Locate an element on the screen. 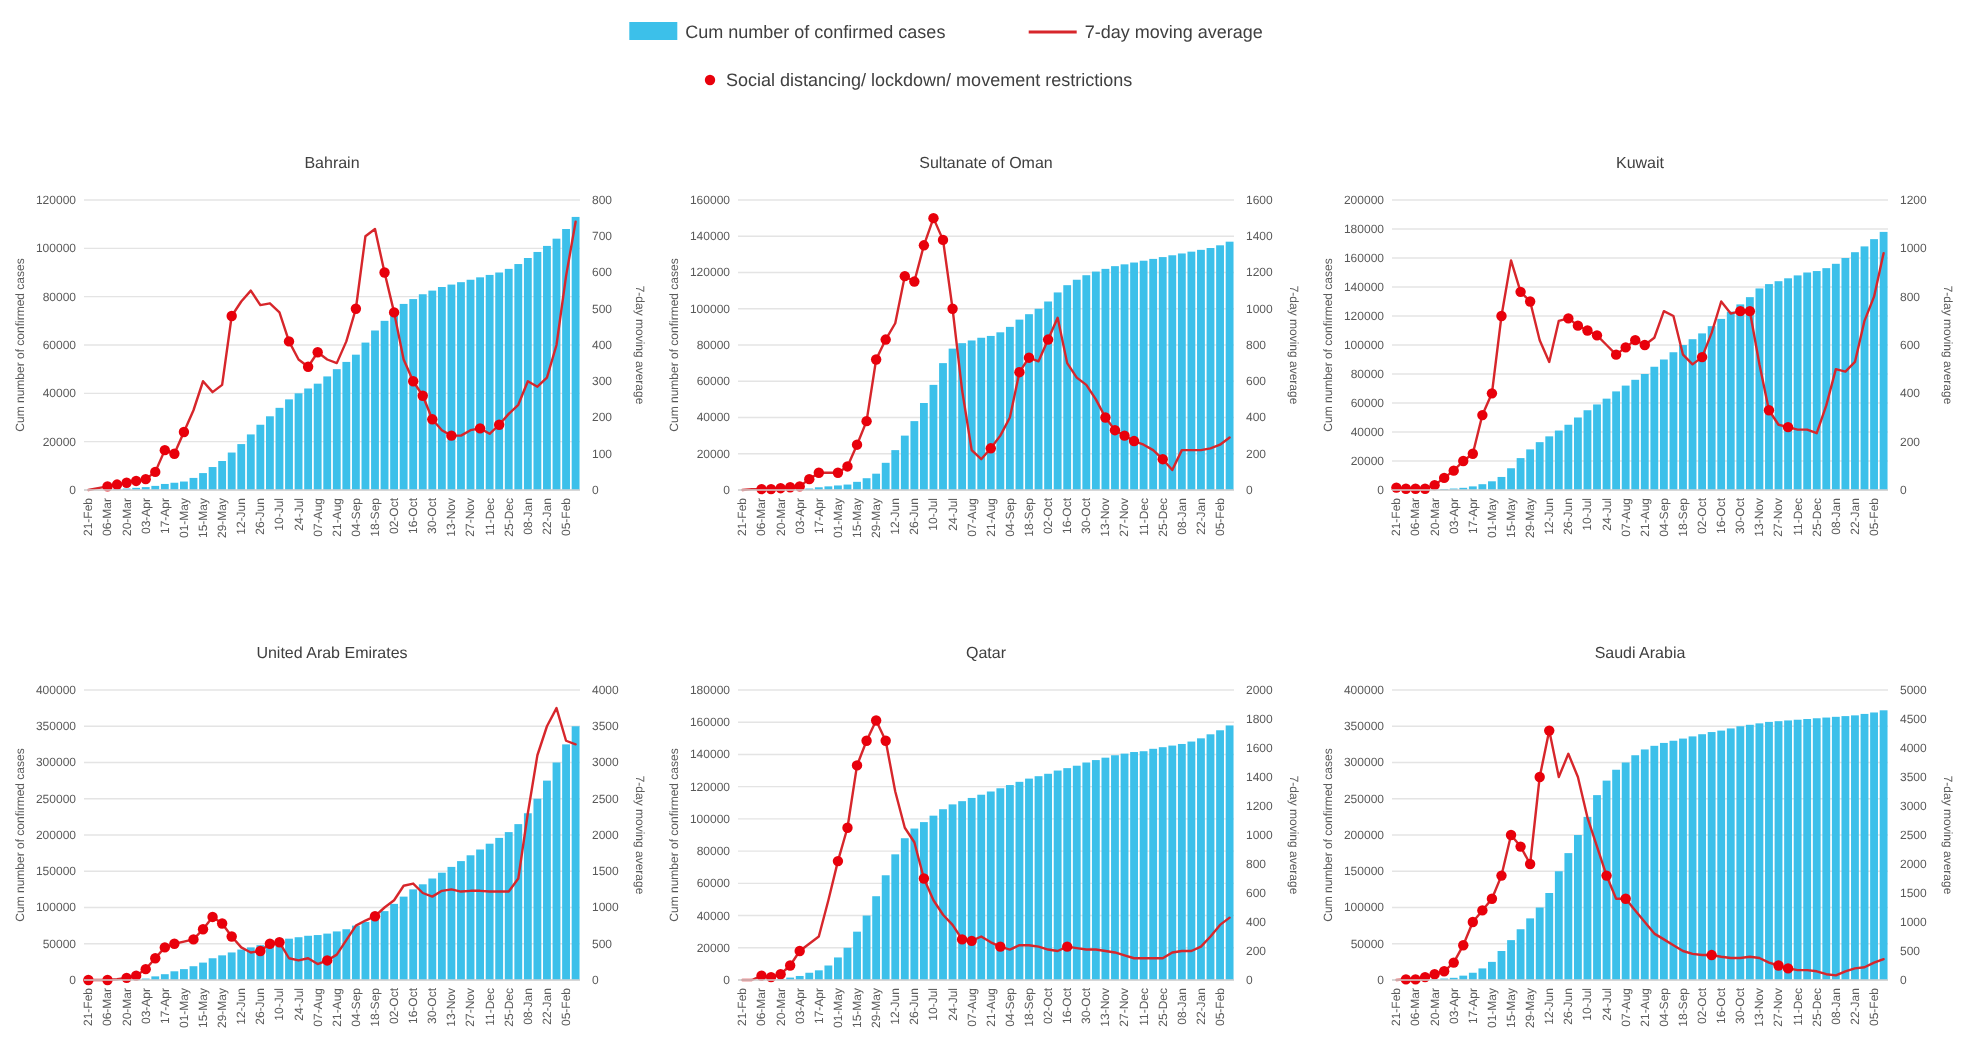 This screenshot has width=1962, height=1058. chart-title: Saudi Arabia is located at coordinates (1640, 653).